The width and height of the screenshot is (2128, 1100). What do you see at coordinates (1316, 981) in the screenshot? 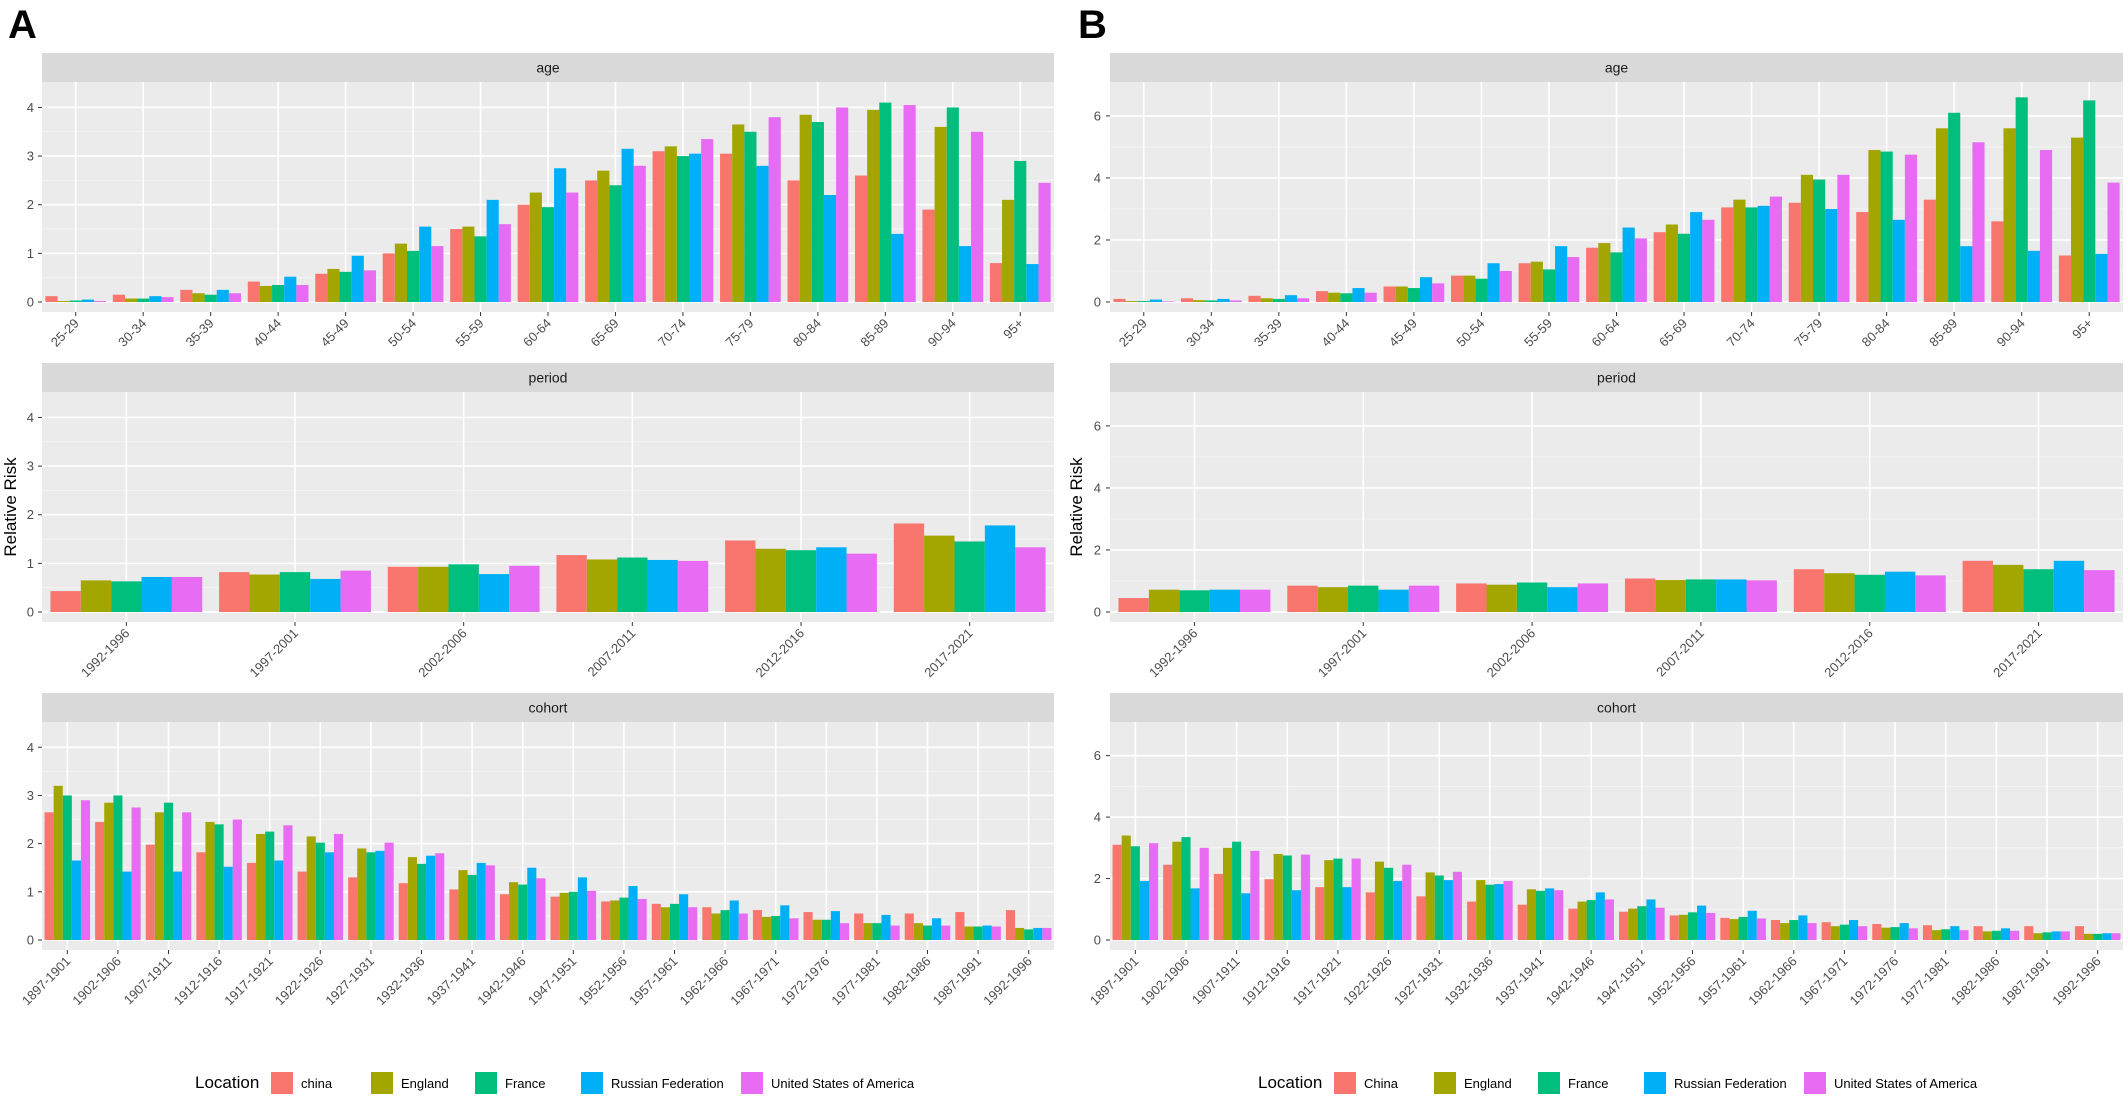
I see `x-tick-label: 1917-1921` at bounding box center [1316, 981].